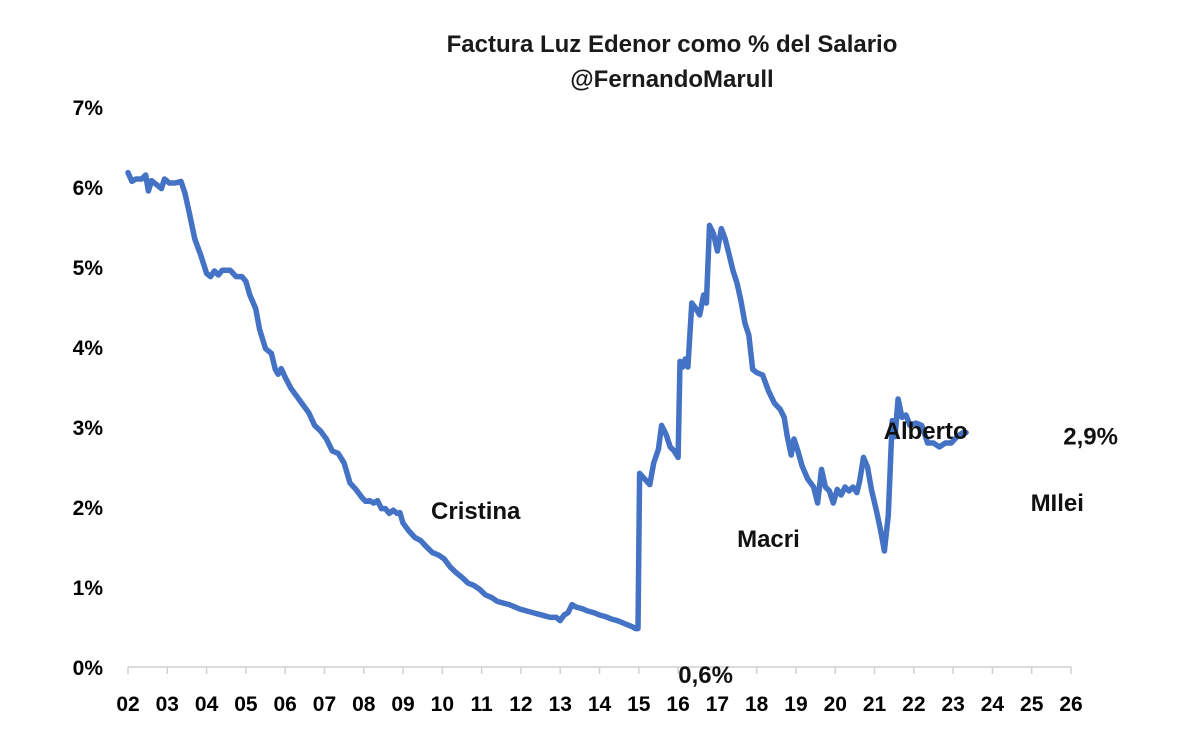 This screenshot has width=1200, height=745. Describe the element at coordinates (1090, 437) in the screenshot. I see `annotation-label: 2,9%` at that location.